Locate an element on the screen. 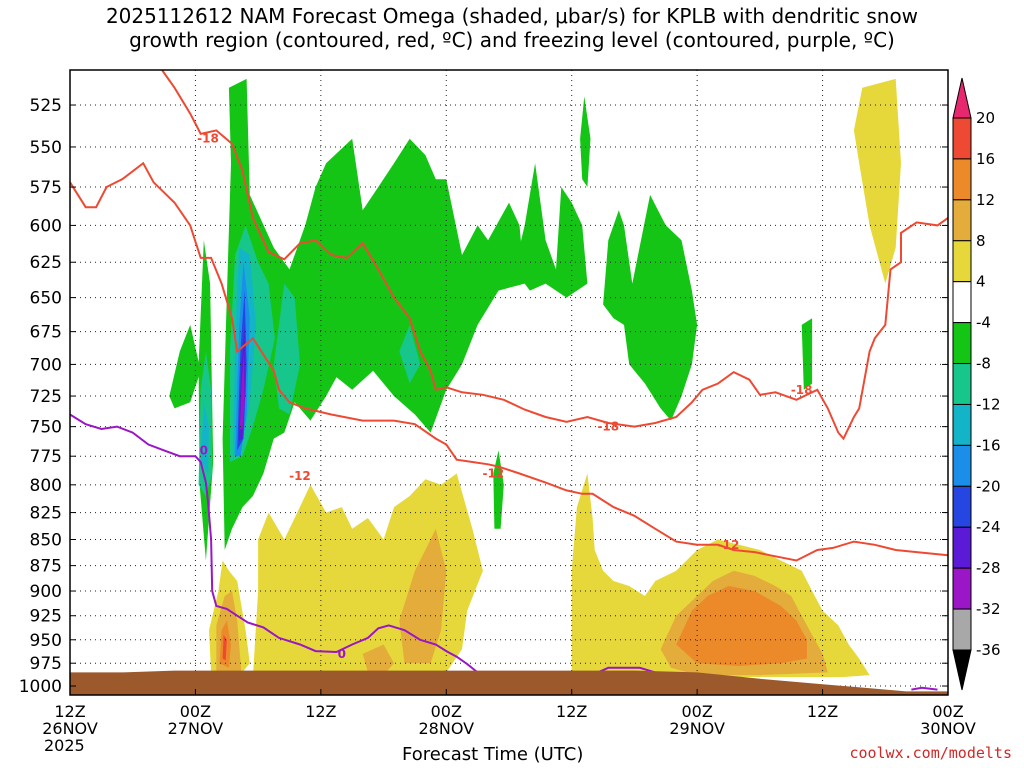 This screenshot has height=768, width=1024. colorbar-label-13: -36 is located at coordinates (988, 650).